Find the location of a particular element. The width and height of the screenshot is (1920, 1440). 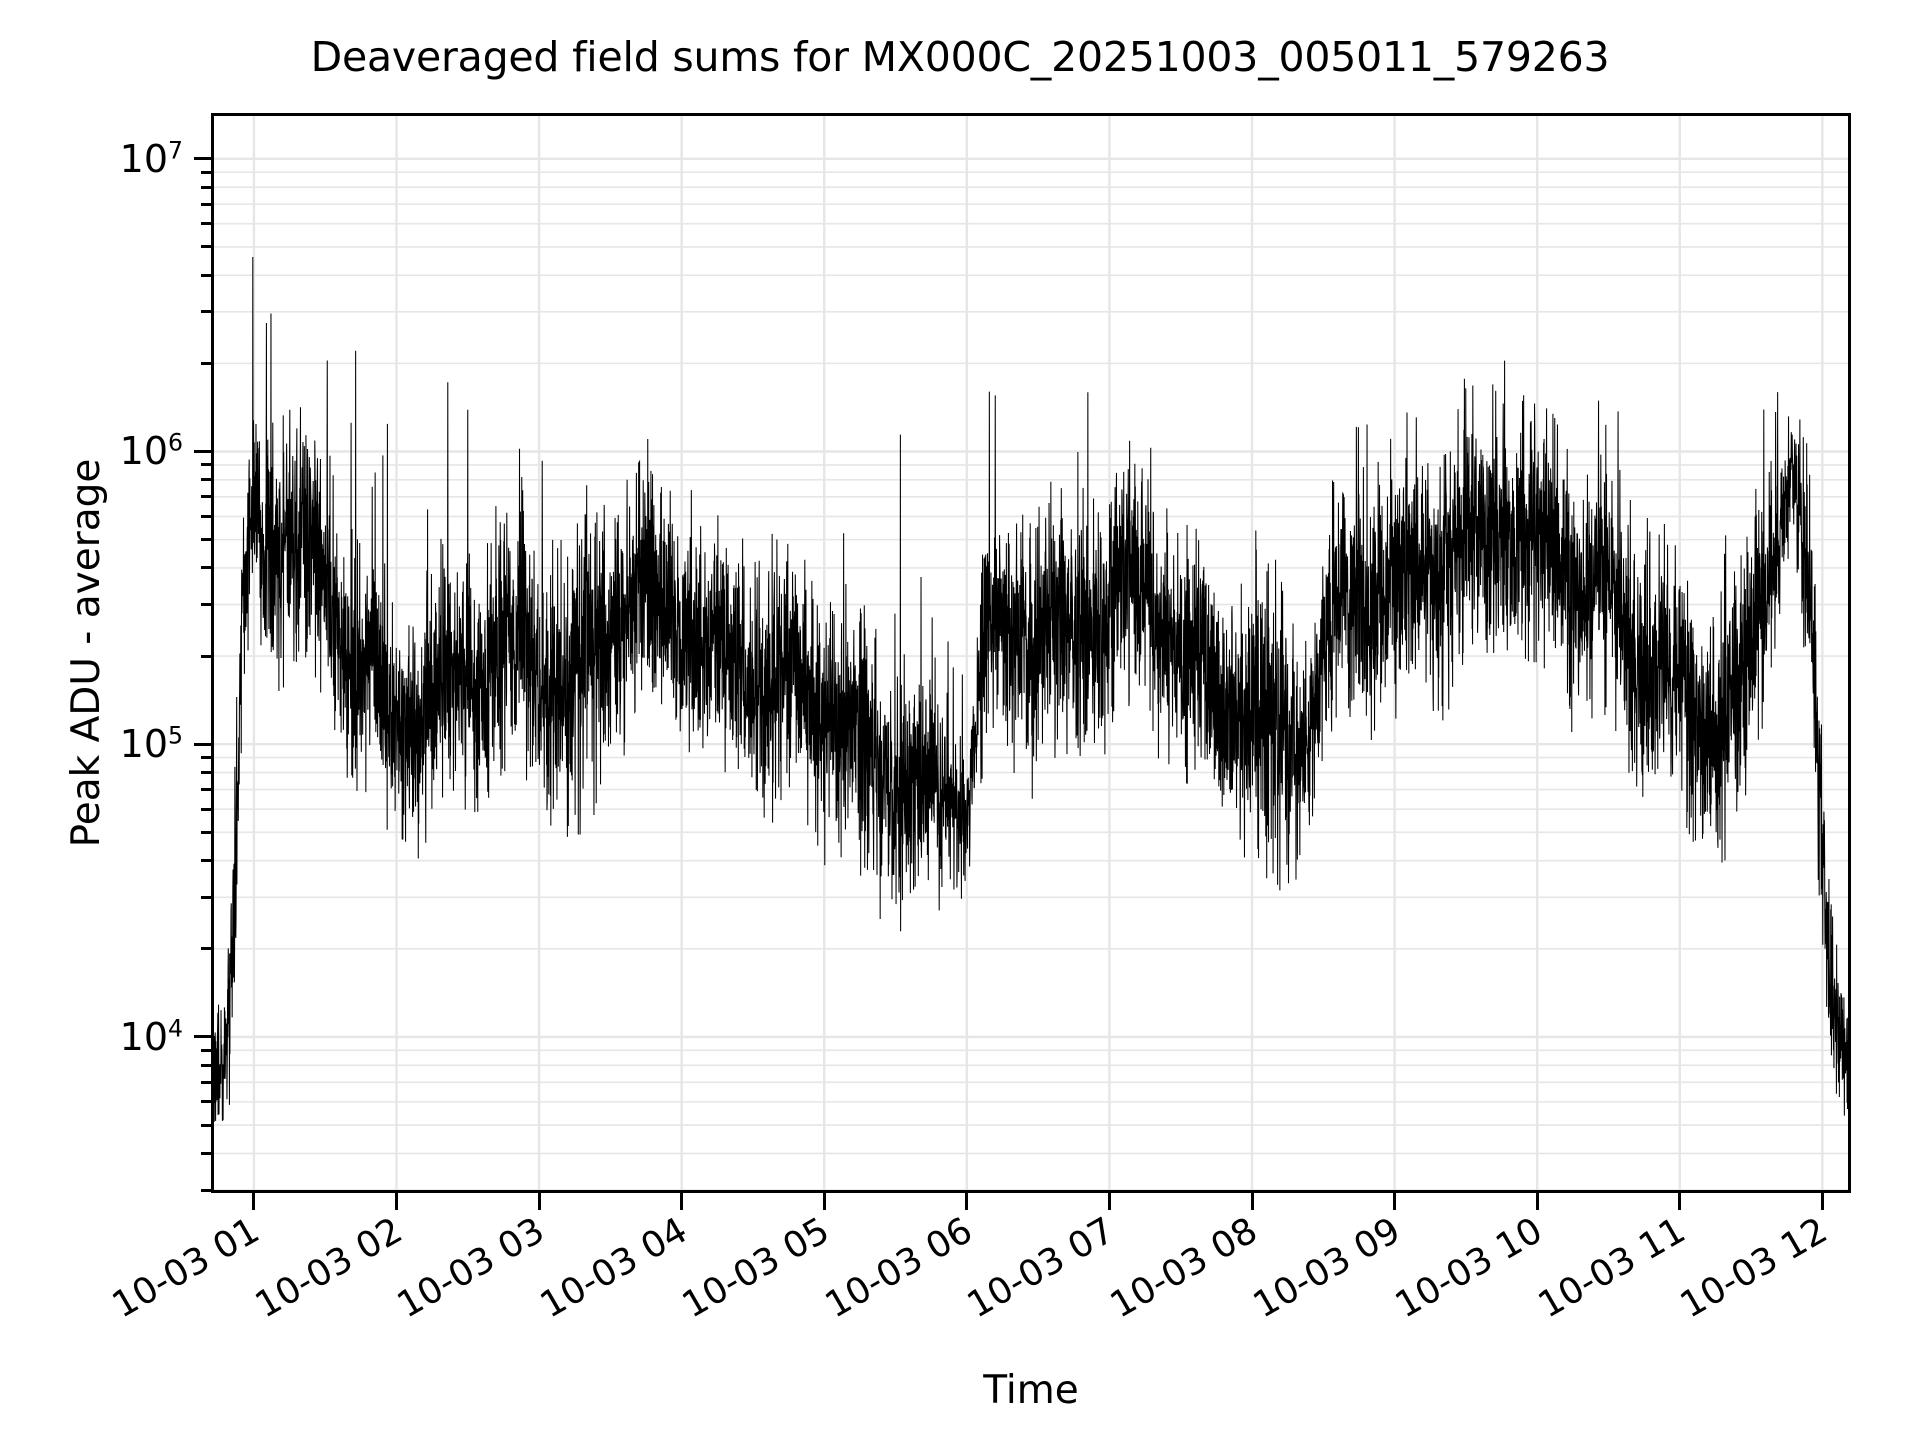

y-tick-label: 107 is located at coordinates (151, 158).